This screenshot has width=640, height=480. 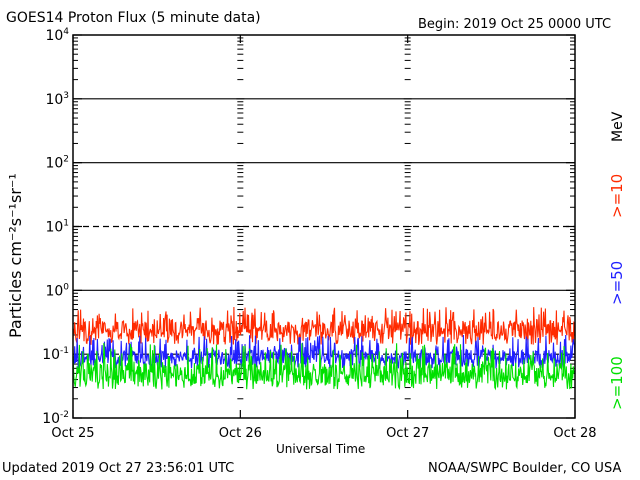 What do you see at coordinates (240, 433) in the screenshot?
I see `x-tick-label: Oct 26` at bounding box center [240, 433].